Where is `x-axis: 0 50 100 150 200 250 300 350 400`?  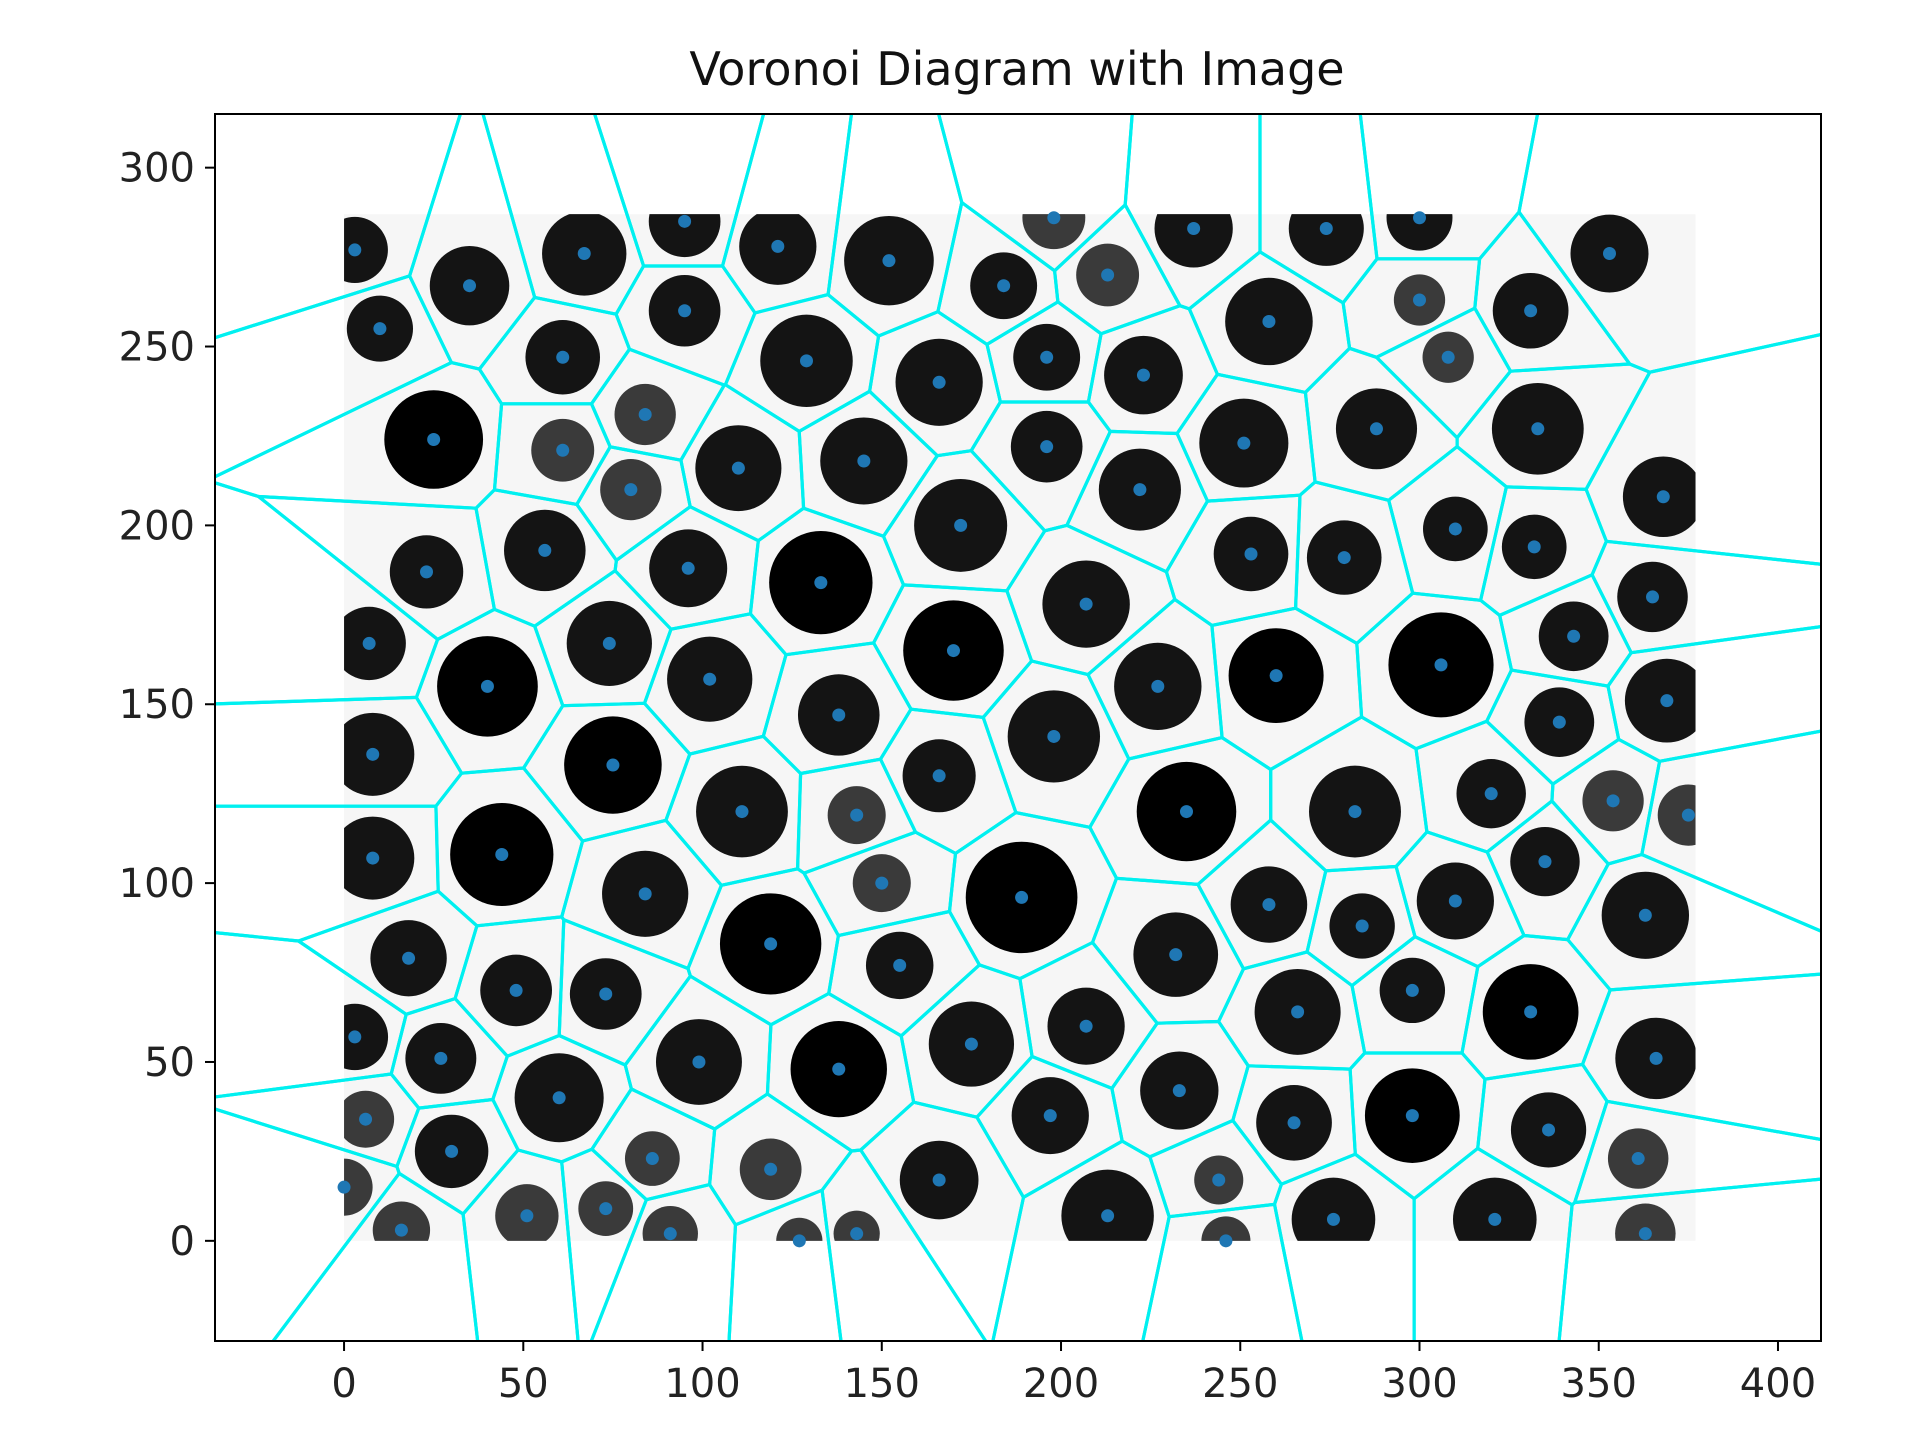
x-axis: 0 50 100 150 200 250 300 350 400 is located at coordinates (1073, 1374).